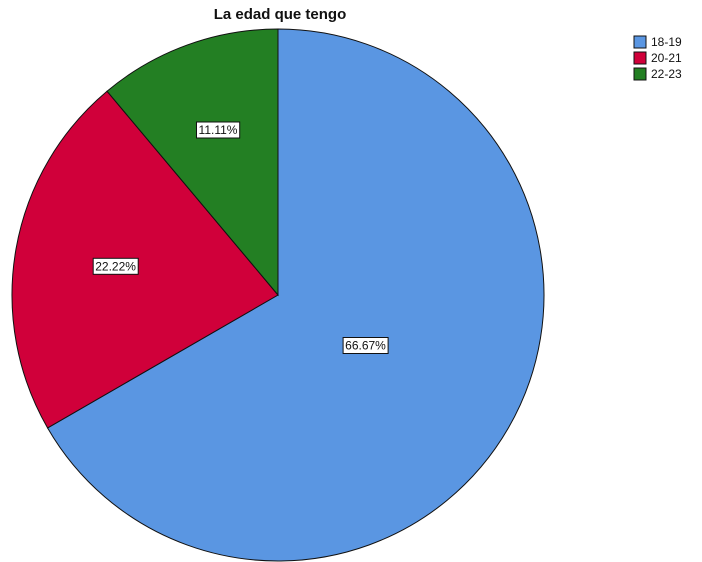  I want to click on data-label-18-19: 66.67%, so click(365, 346).